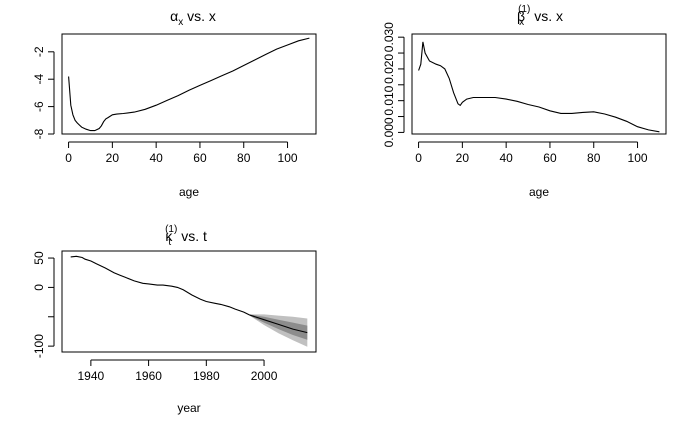 This screenshot has width=700, height=437. What do you see at coordinates (148, 376) in the screenshot?
I see `x-tick-label: 1960` at bounding box center [148, 376].